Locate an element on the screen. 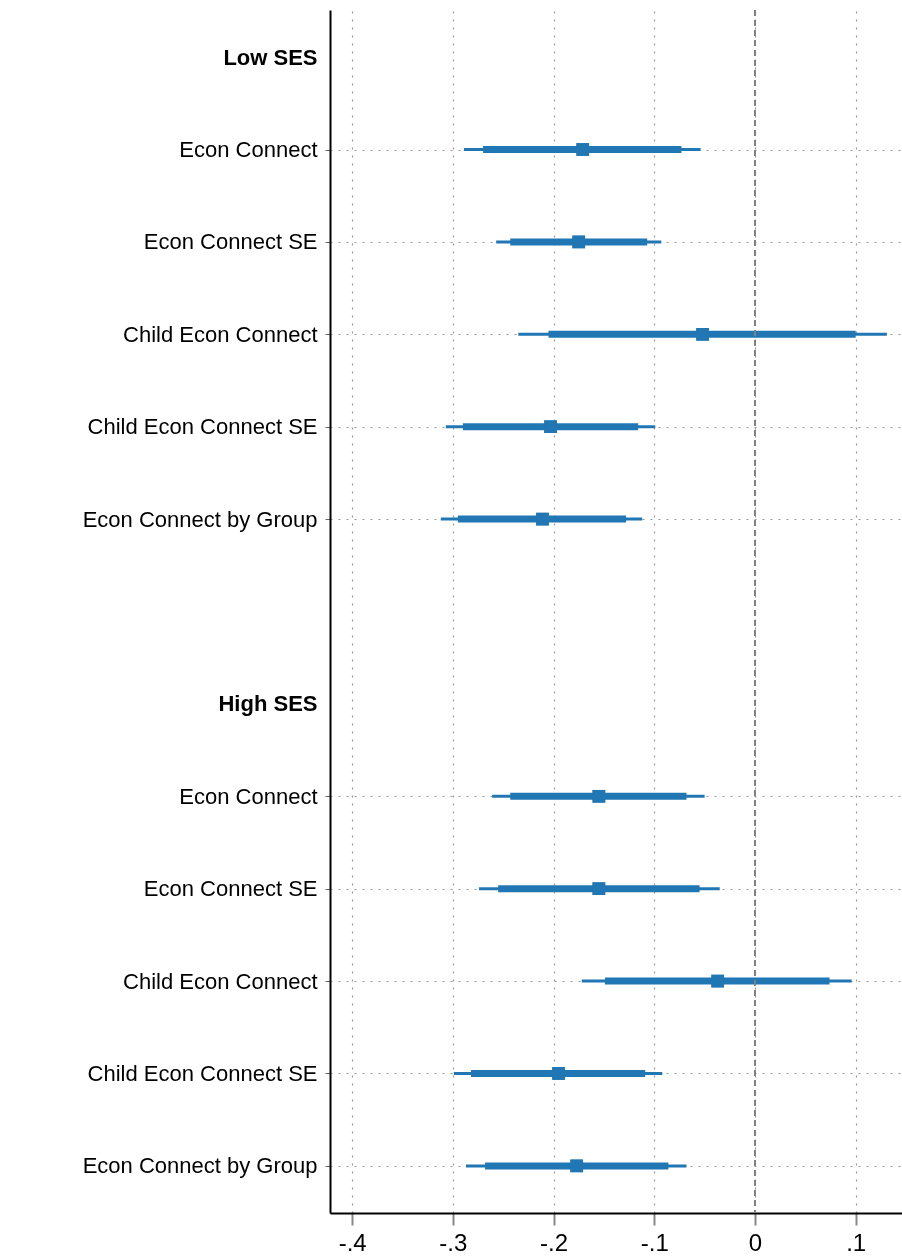  x-tick-label: -.4 is located at coordinates (352, 1242).